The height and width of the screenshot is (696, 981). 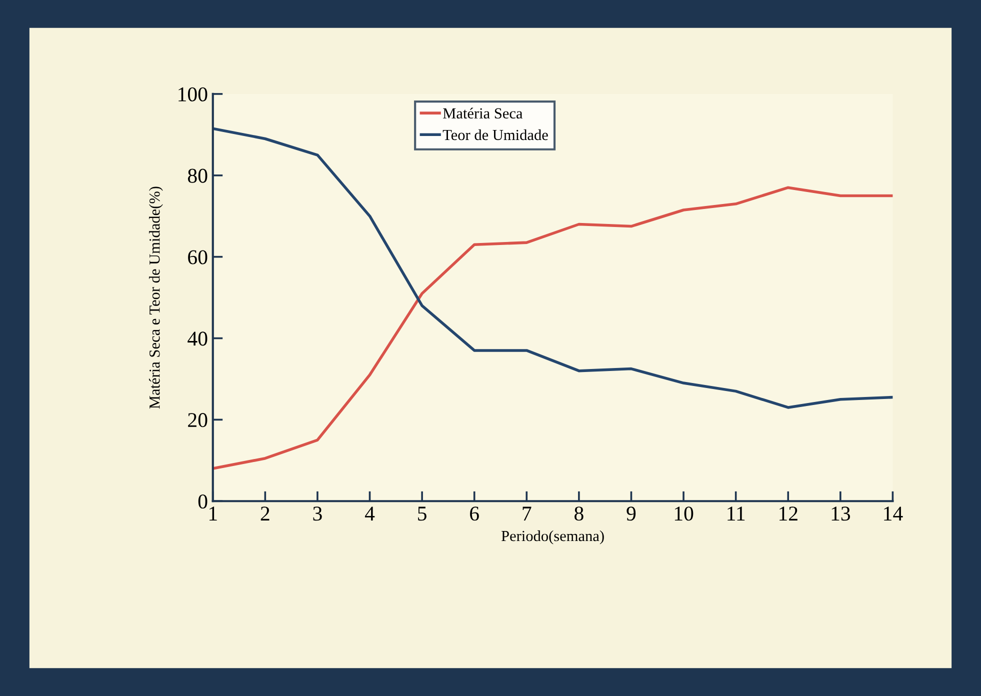 I want to click on x-tick-label: 1, so click(x=213, y=513).